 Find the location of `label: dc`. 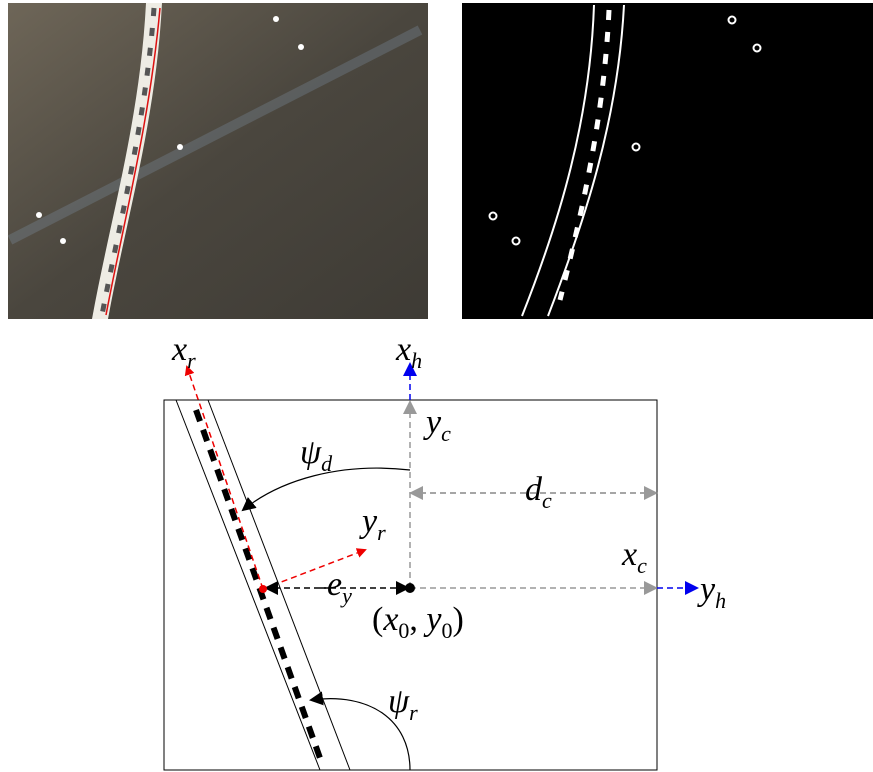

label: dc is located at coordinates (538, 492).